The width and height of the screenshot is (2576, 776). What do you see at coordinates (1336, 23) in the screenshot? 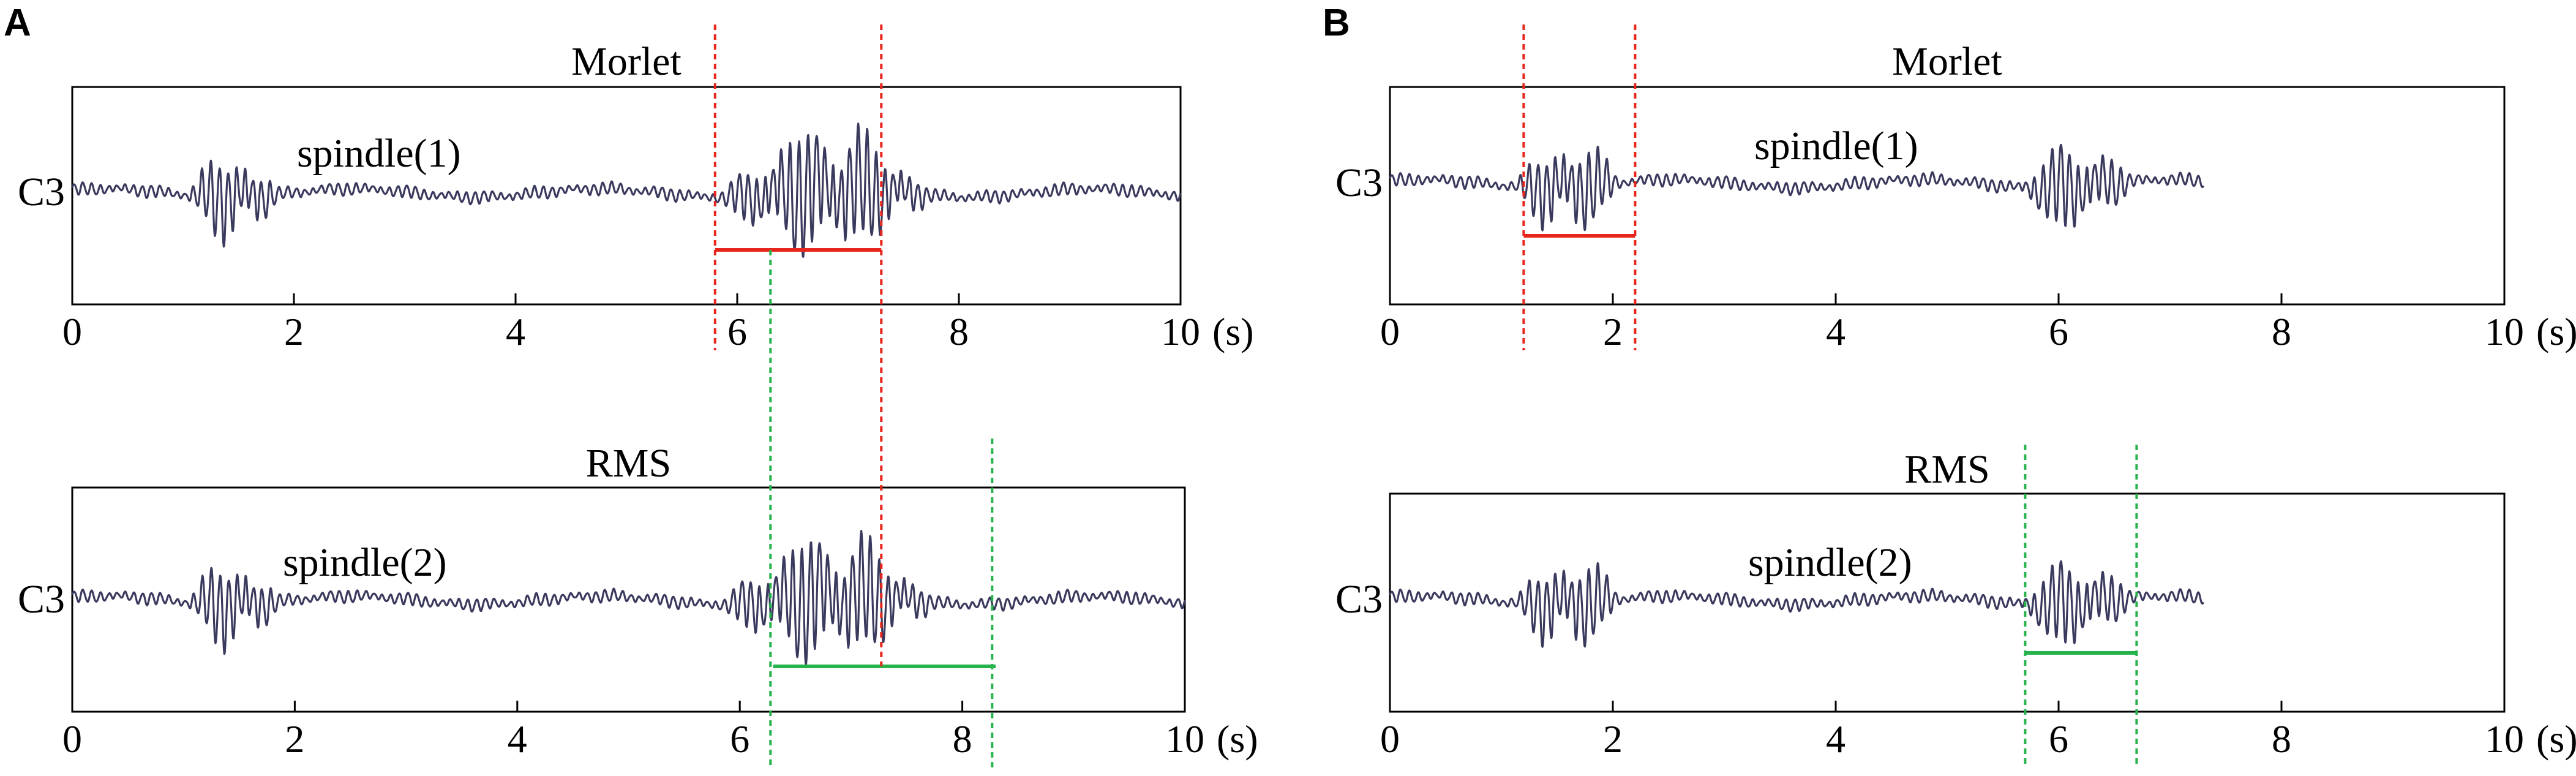
I see `panel-letter-b: B` at bounding box center [1336, 23].